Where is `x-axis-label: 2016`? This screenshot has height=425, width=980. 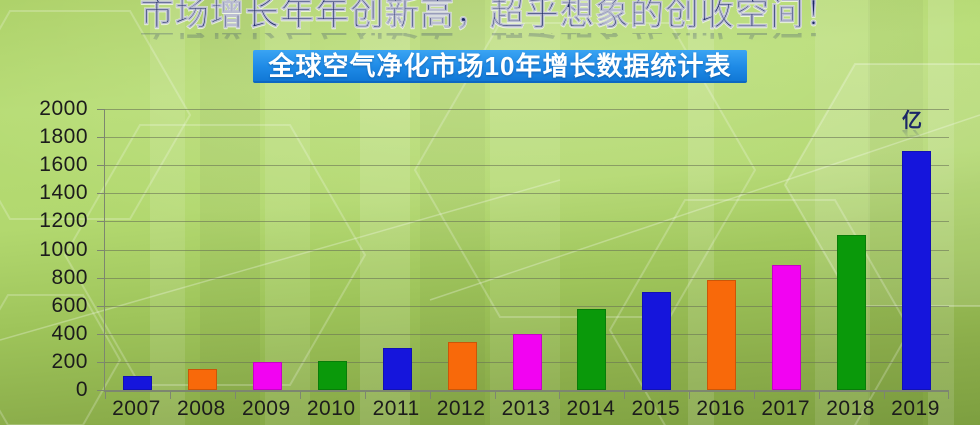 x-axis-label: 2016 is located at coordinates (721, 408).